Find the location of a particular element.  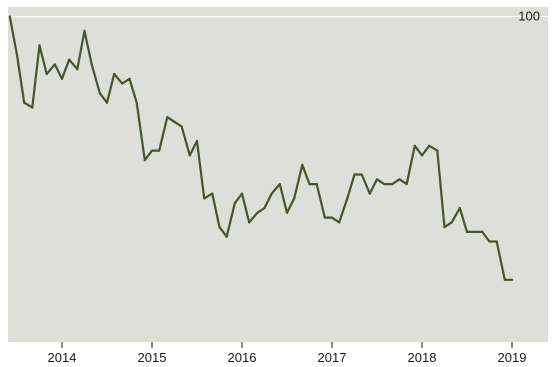

x-tick-label: 2019 is located at coordinates (512, 357).